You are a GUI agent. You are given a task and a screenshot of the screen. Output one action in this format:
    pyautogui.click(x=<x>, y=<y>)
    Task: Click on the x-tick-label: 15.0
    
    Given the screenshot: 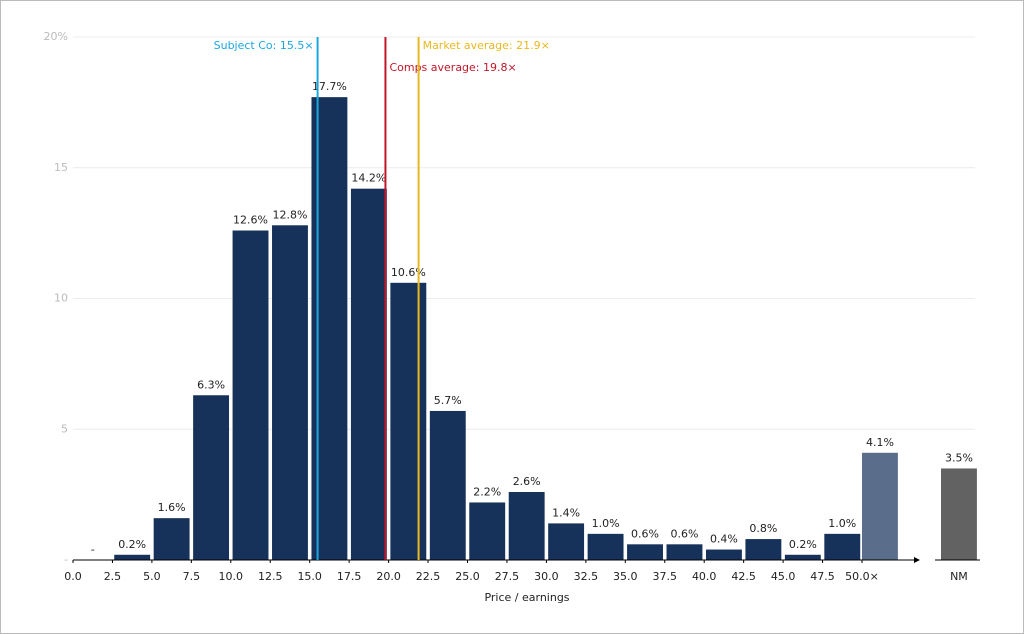 What is the action you would take?
    pyautogui.click(x=309, y=576)
    